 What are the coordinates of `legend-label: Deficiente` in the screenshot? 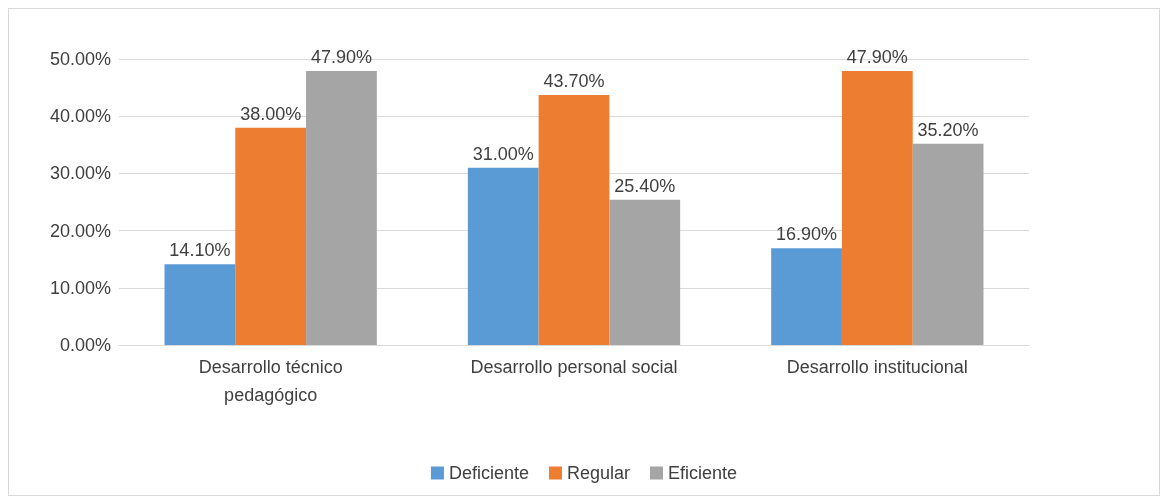 It's located at (488, 473).